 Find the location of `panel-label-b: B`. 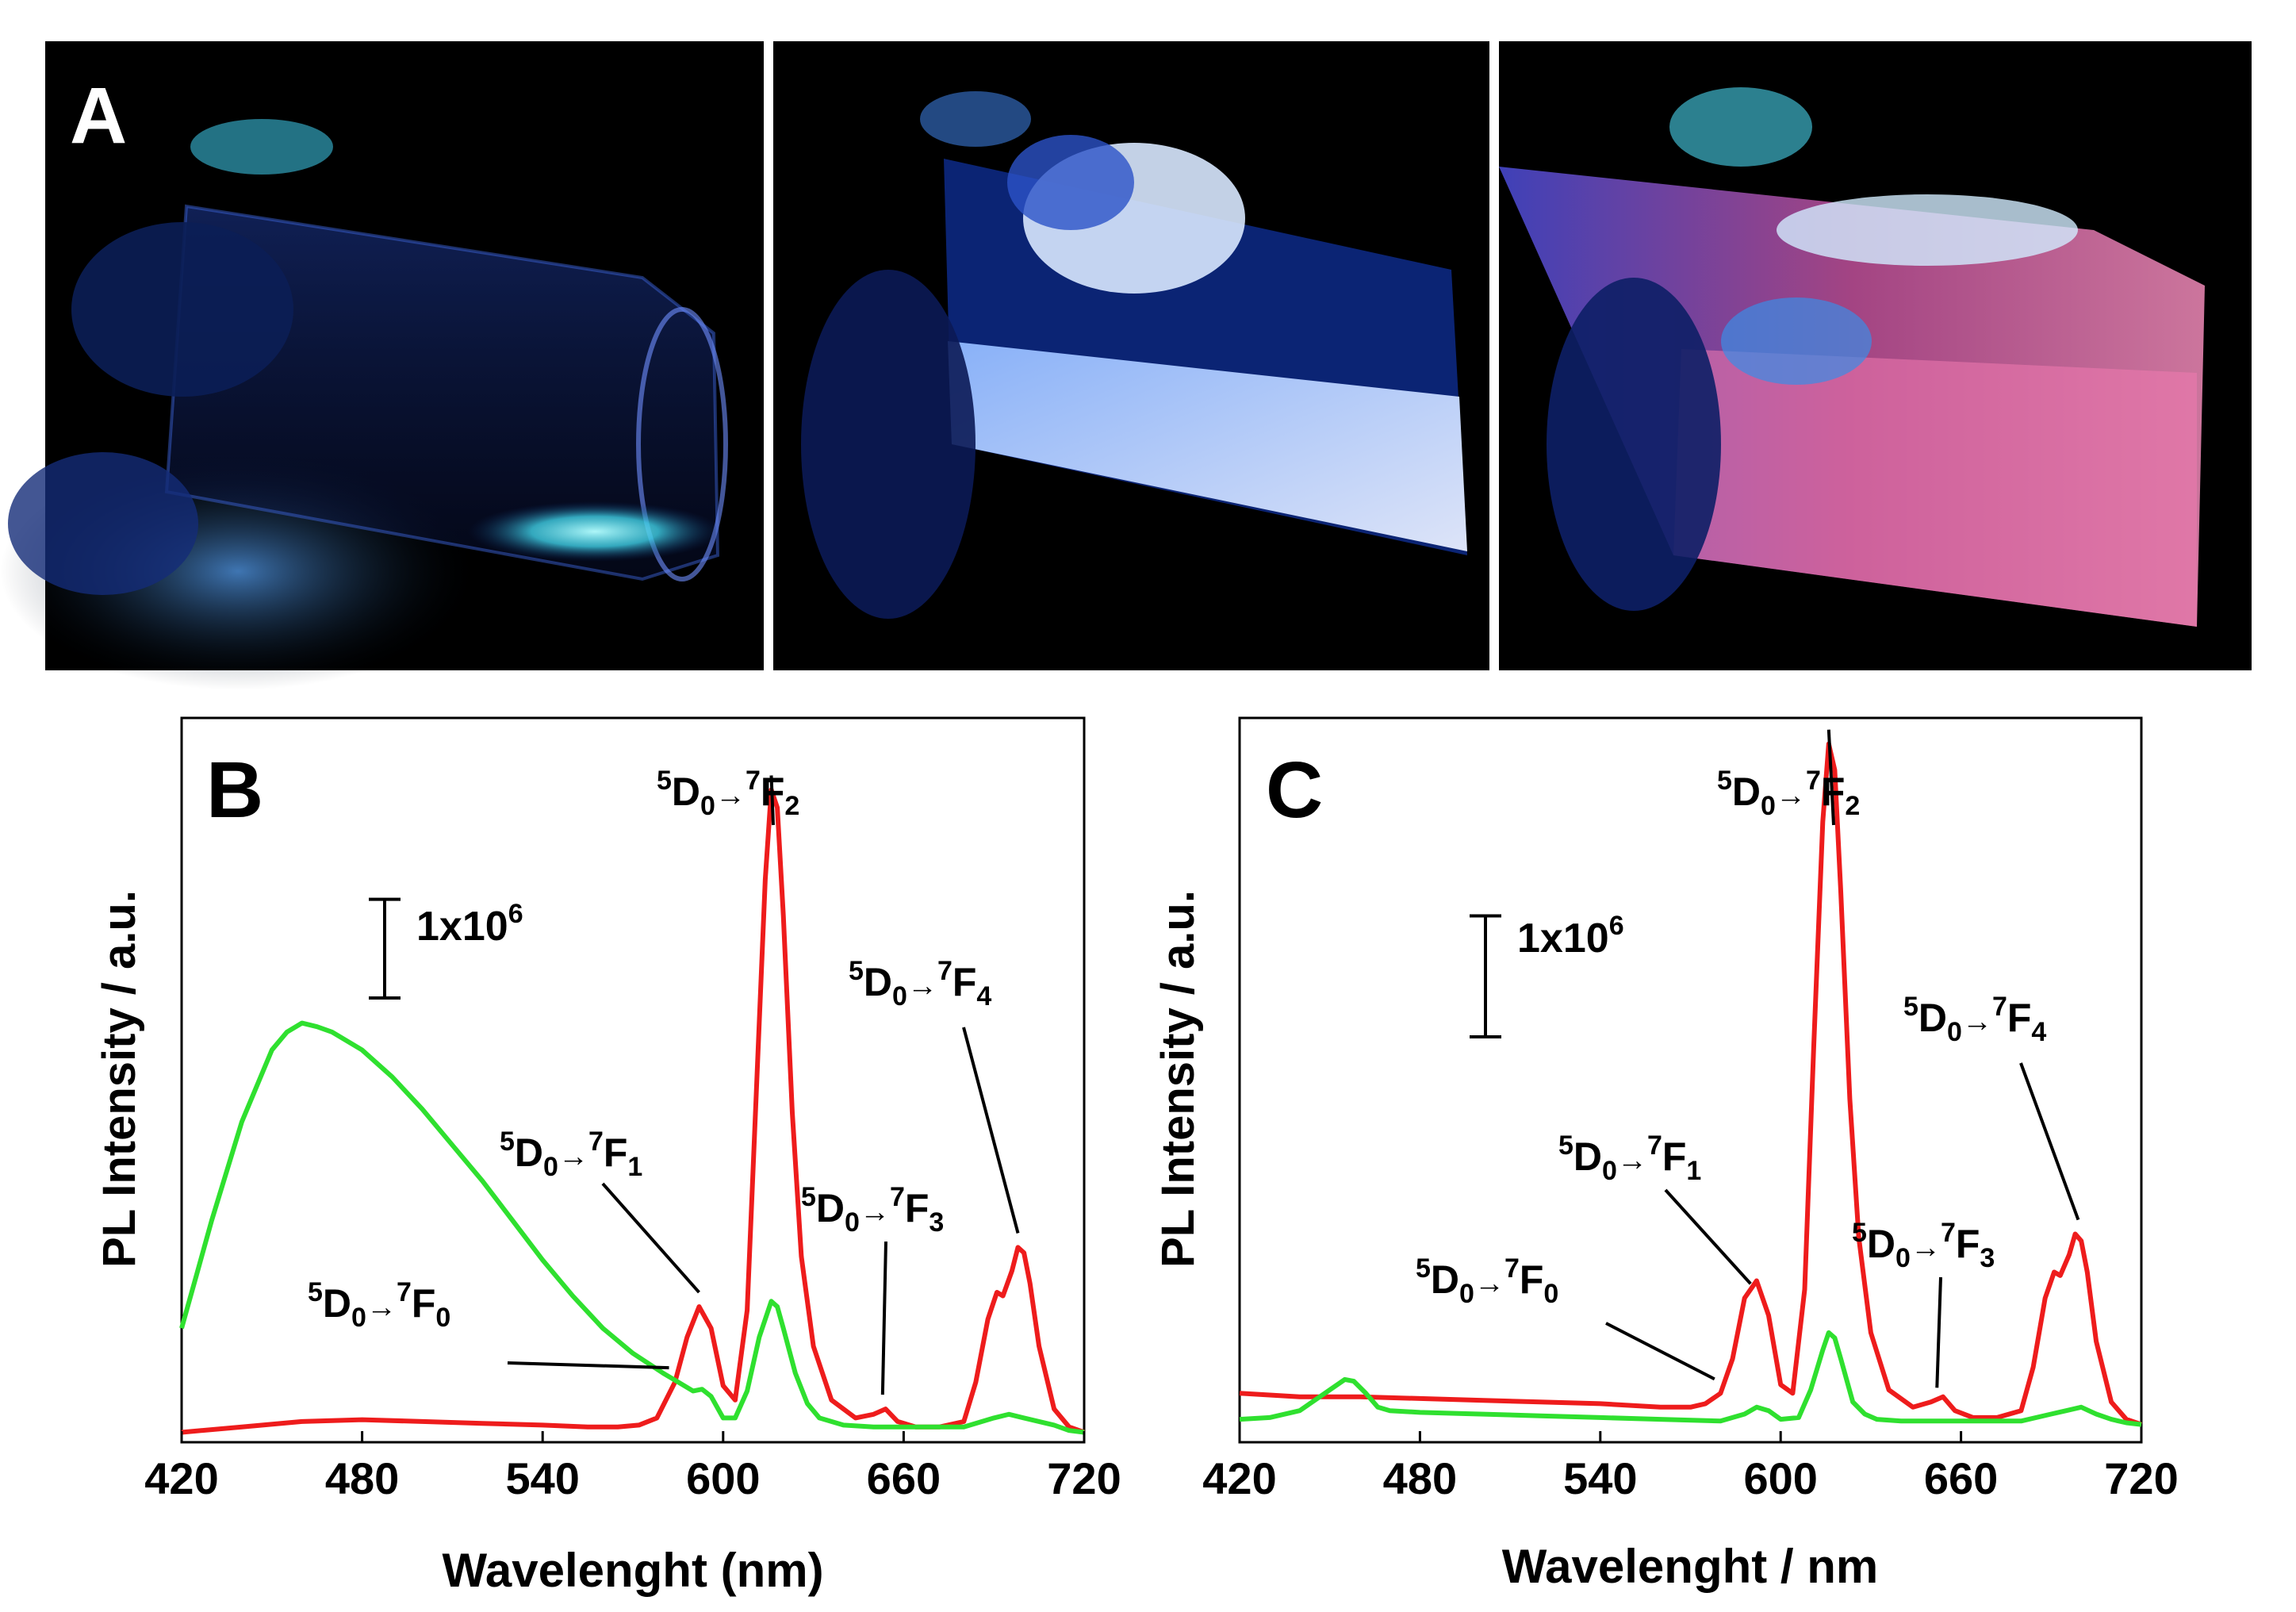

panel-label-b: B is located at coordinates (234, 790).